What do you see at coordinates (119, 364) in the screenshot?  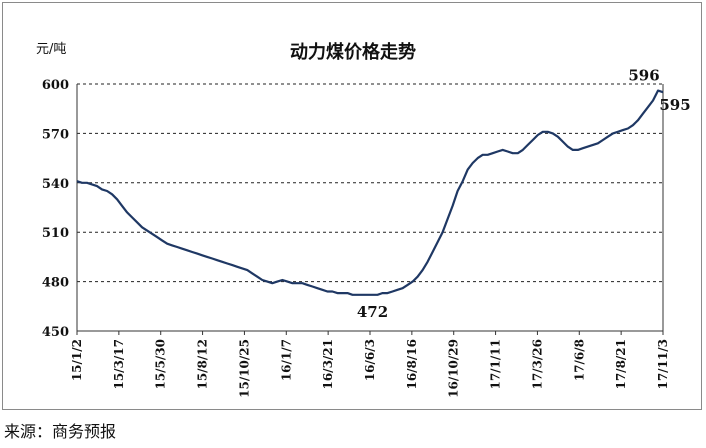 I see `x-tick-label: 15/3/17` at bounding box center [119, 364].